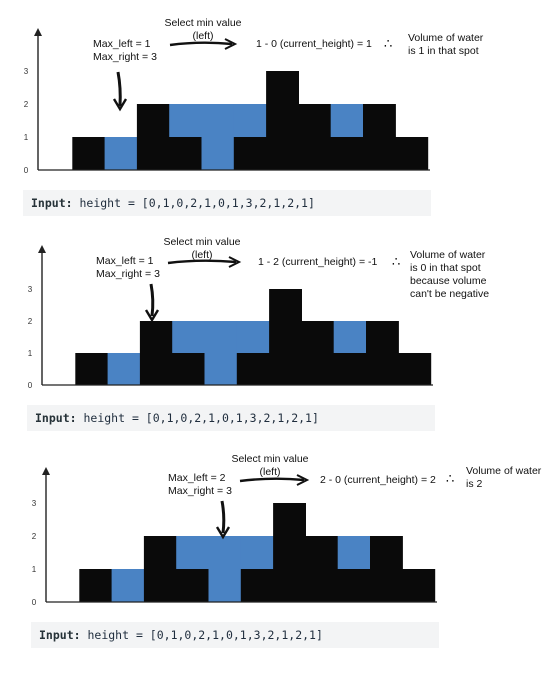 Image resolution: width=550 pixels, height=674 pixels. Describe the element at coordinates (200, 484) in the screenshot. I see `max-values: Max_left = 2 Max_right = 3` at that location.